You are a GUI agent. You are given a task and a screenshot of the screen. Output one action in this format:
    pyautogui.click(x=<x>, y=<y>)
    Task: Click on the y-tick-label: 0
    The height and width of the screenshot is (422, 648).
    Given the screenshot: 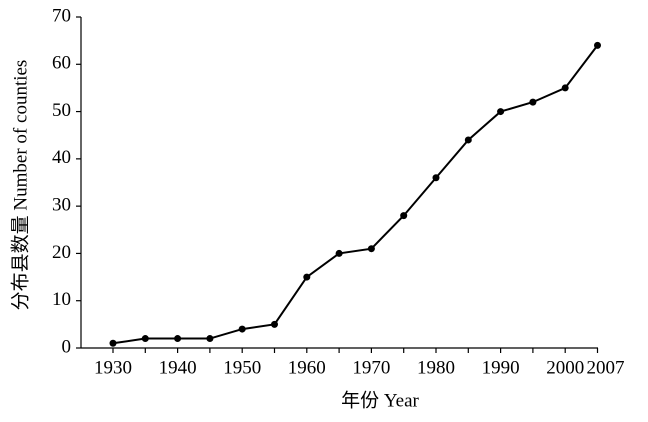 What is the action you would take?
    pyautogui.click(x=67, y=346)
    